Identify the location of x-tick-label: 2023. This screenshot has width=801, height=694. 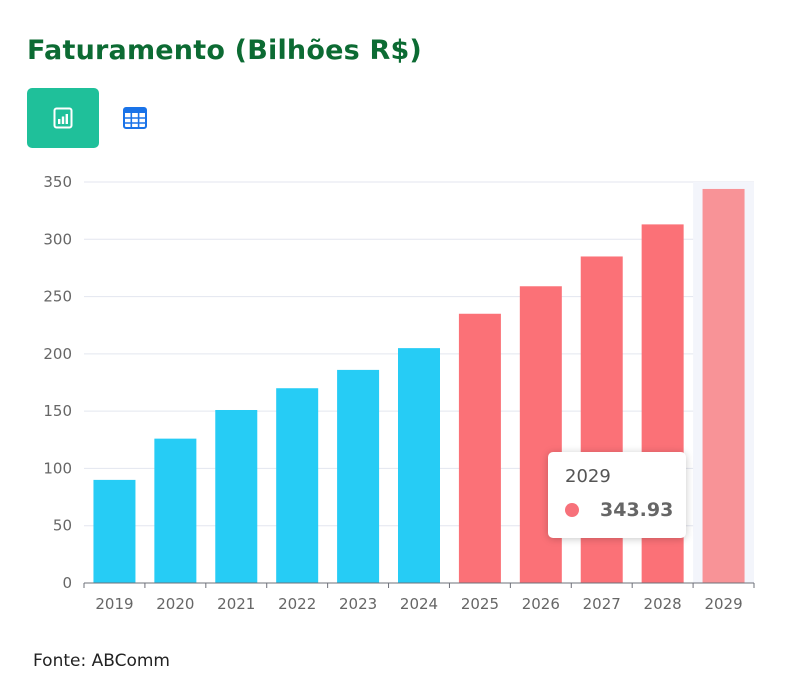
(358, 604).